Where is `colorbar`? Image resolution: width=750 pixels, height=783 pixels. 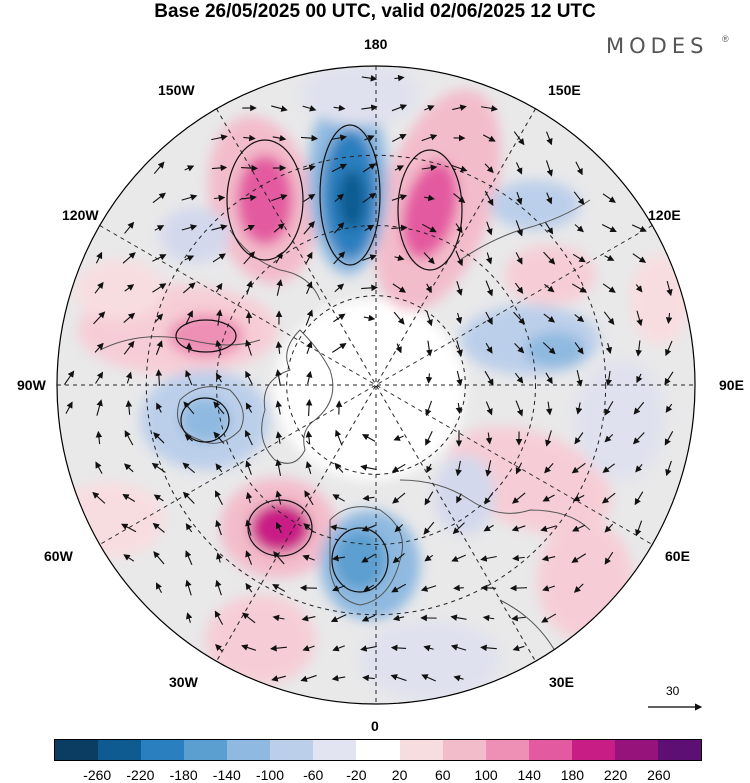 colorbar is located at coordinates (378, 750).